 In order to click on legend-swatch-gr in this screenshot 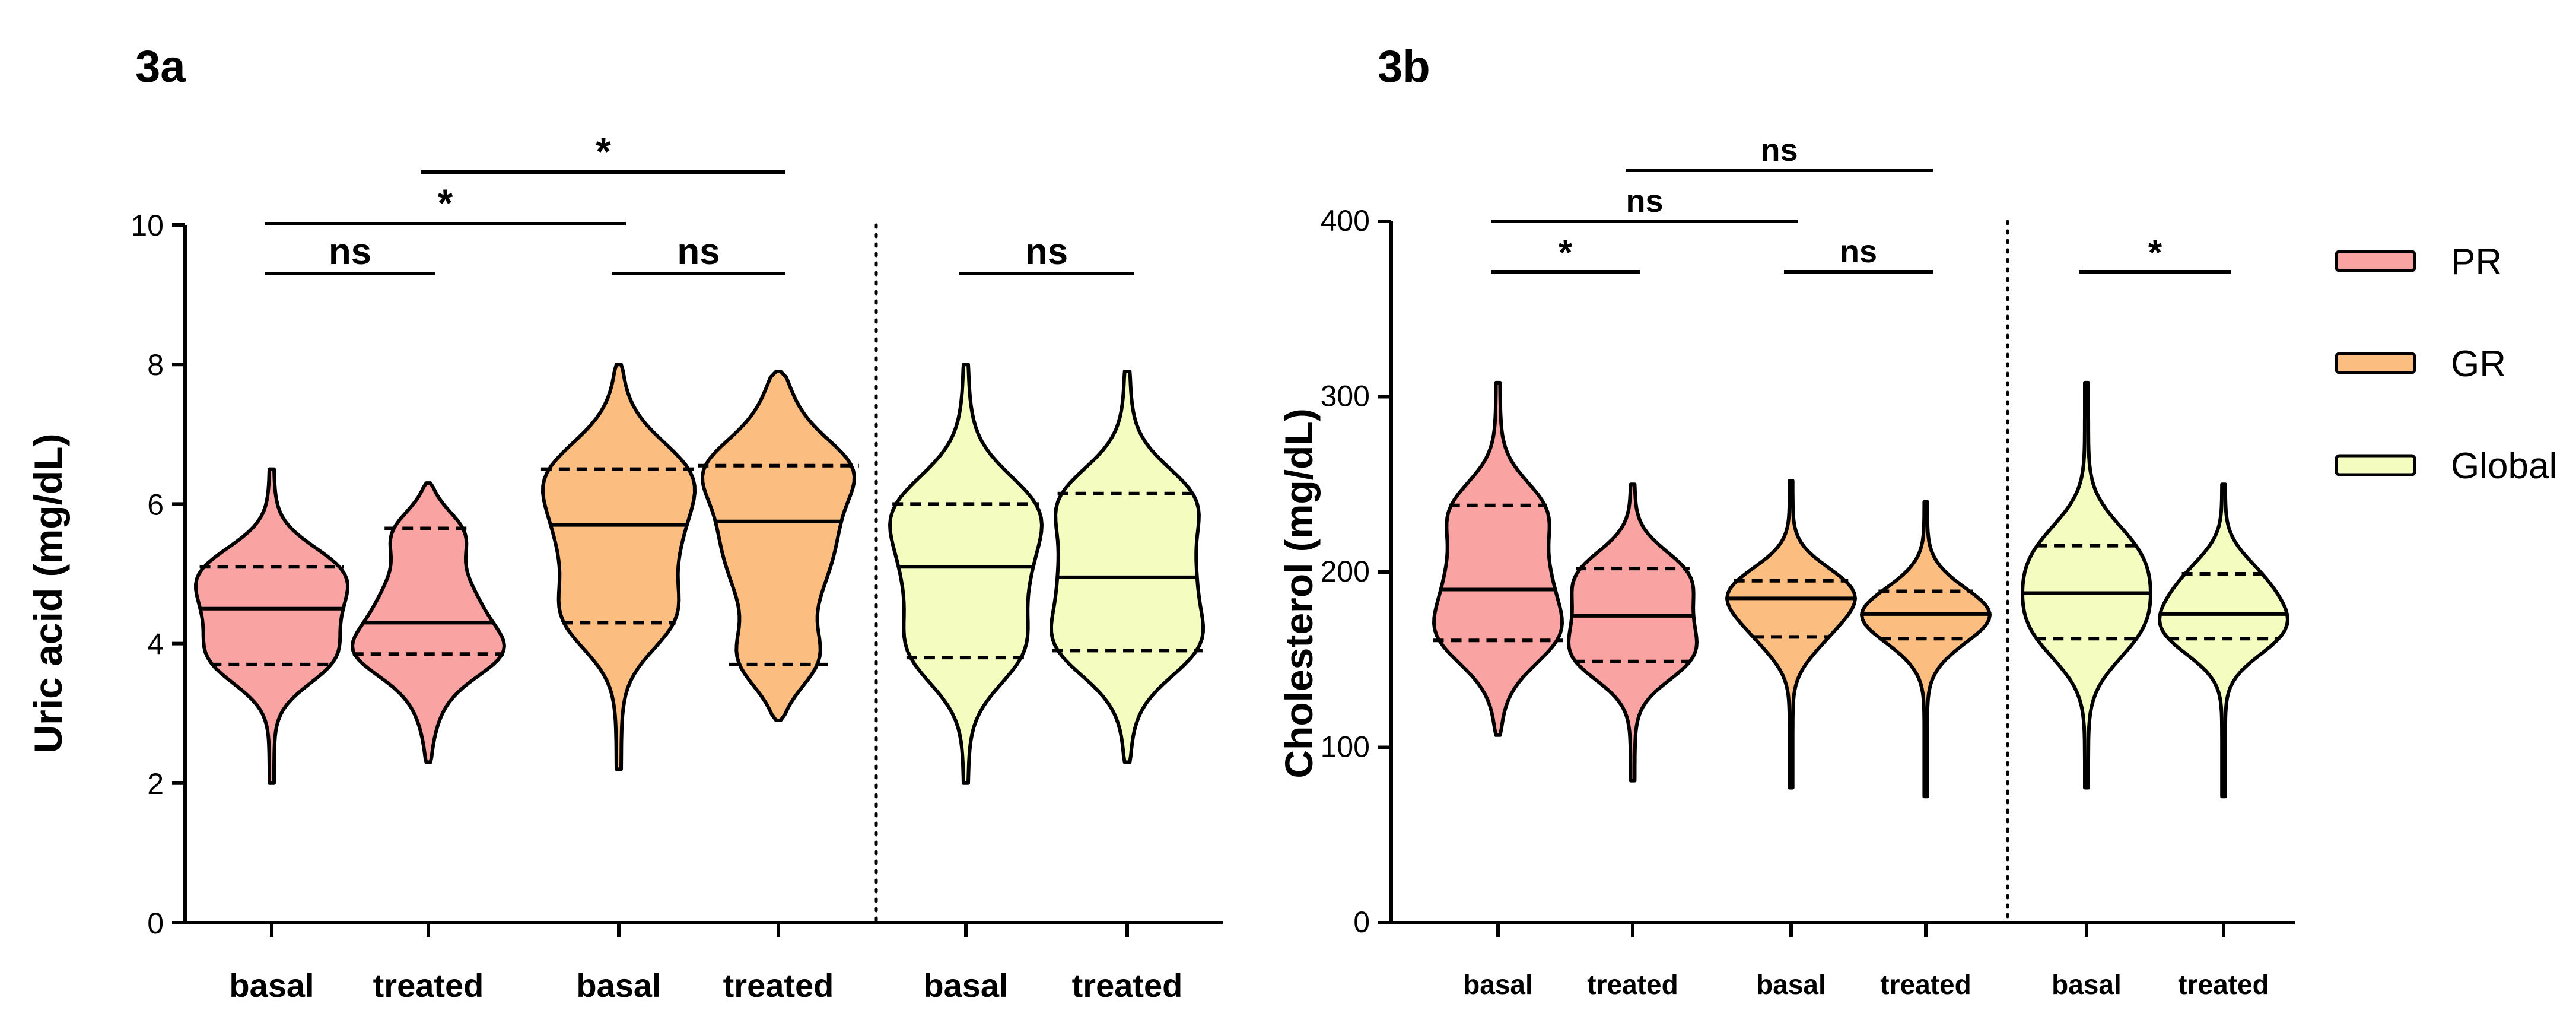, I will do `click(2375, 363)`.